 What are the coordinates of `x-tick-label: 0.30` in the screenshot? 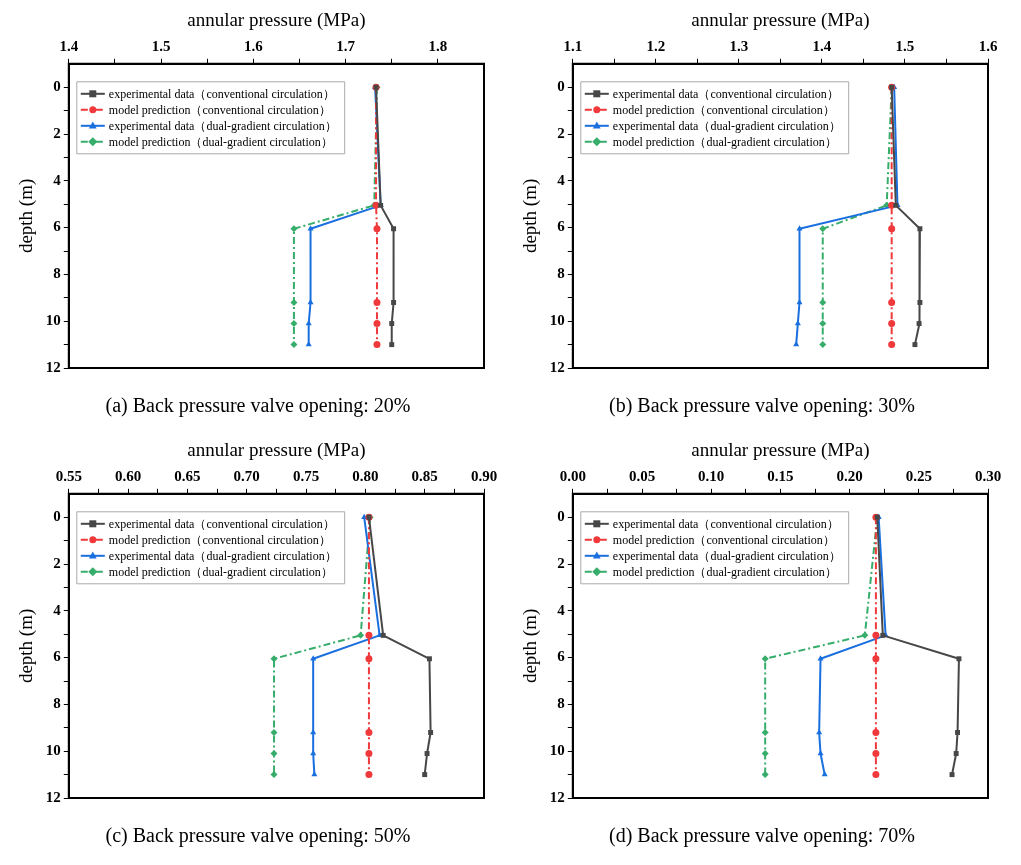 It's located at (988, 475).